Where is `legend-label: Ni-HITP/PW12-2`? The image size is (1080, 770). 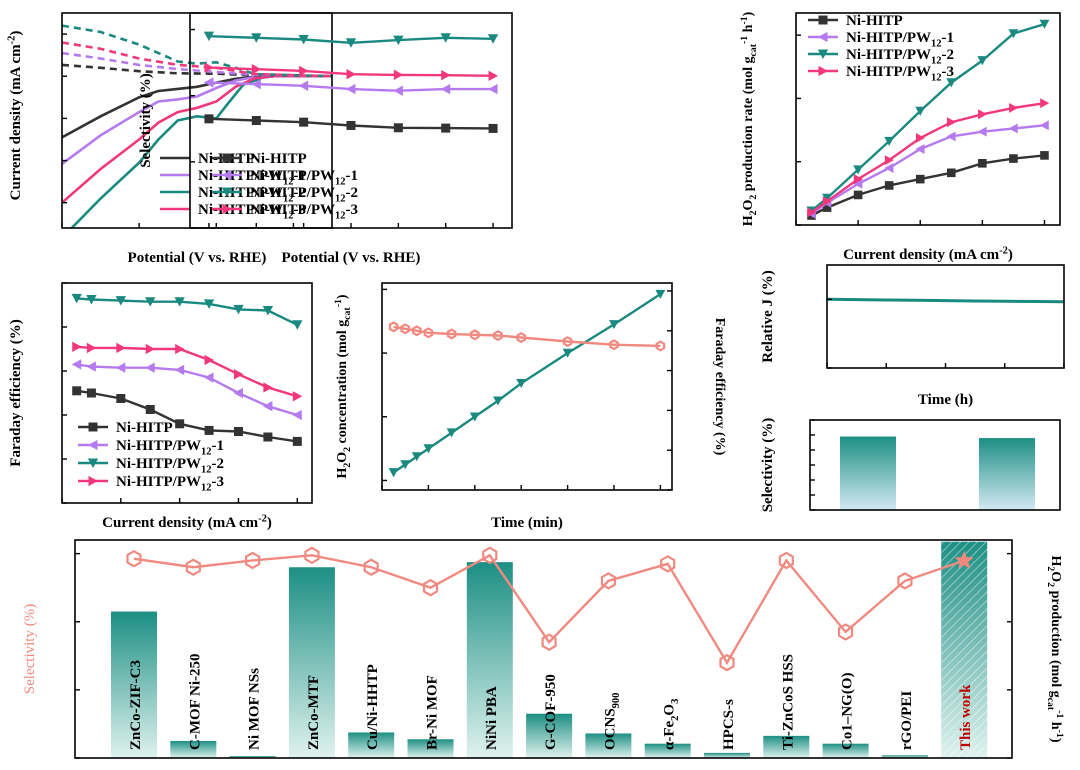
legend-label: Ni-HITP/PW12-2 is located at coordinates (304, 195).